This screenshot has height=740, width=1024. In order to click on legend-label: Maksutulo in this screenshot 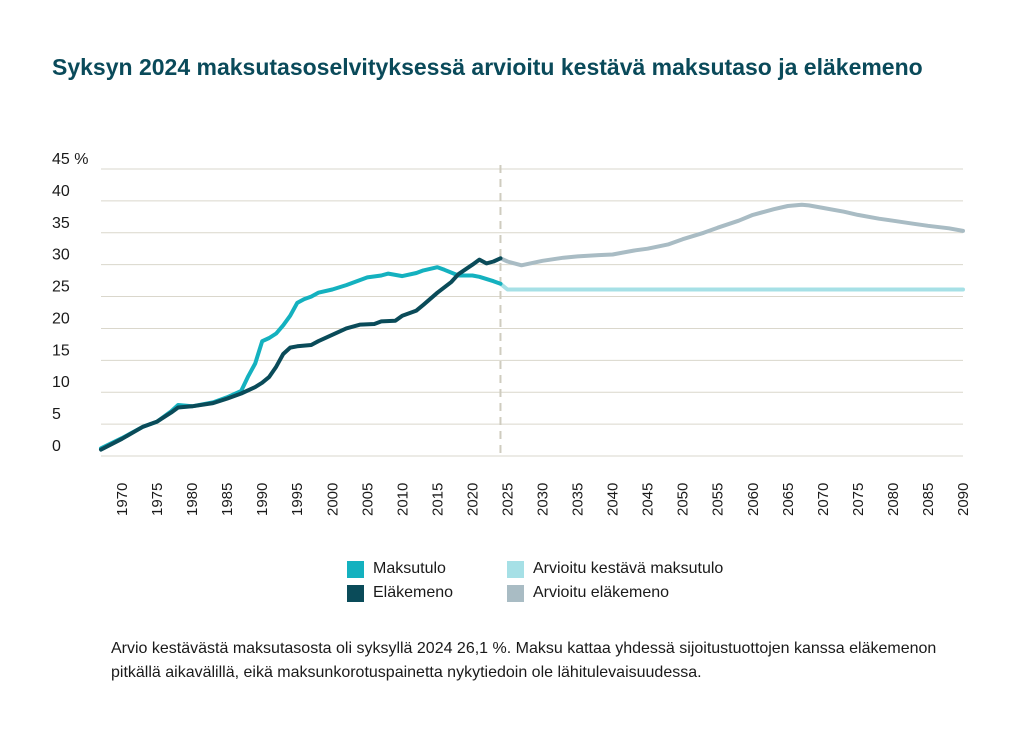, I will do `click(409, 568)`.